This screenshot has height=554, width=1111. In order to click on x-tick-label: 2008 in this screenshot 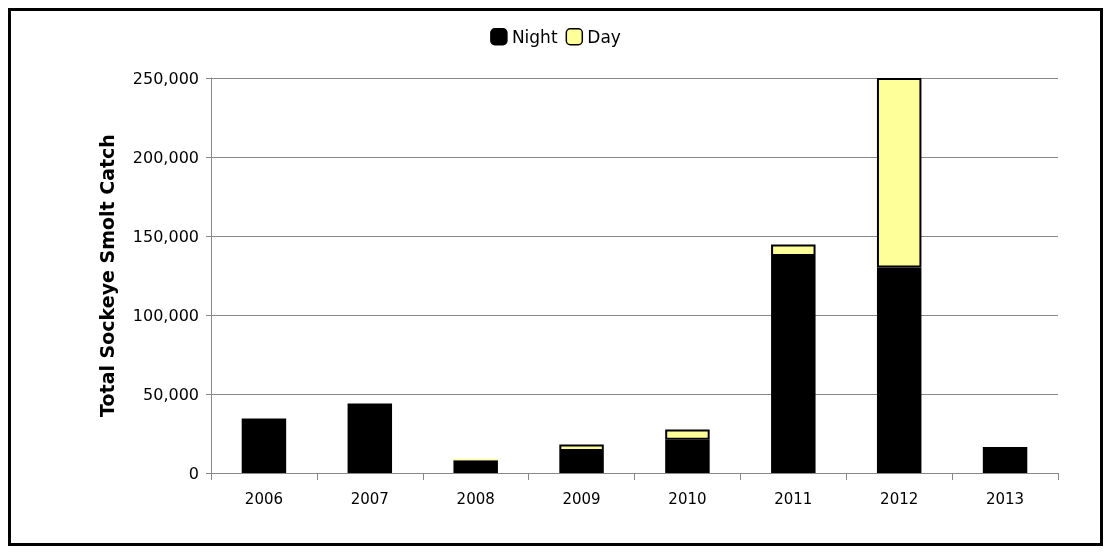, I will do `click(475, 498)`.